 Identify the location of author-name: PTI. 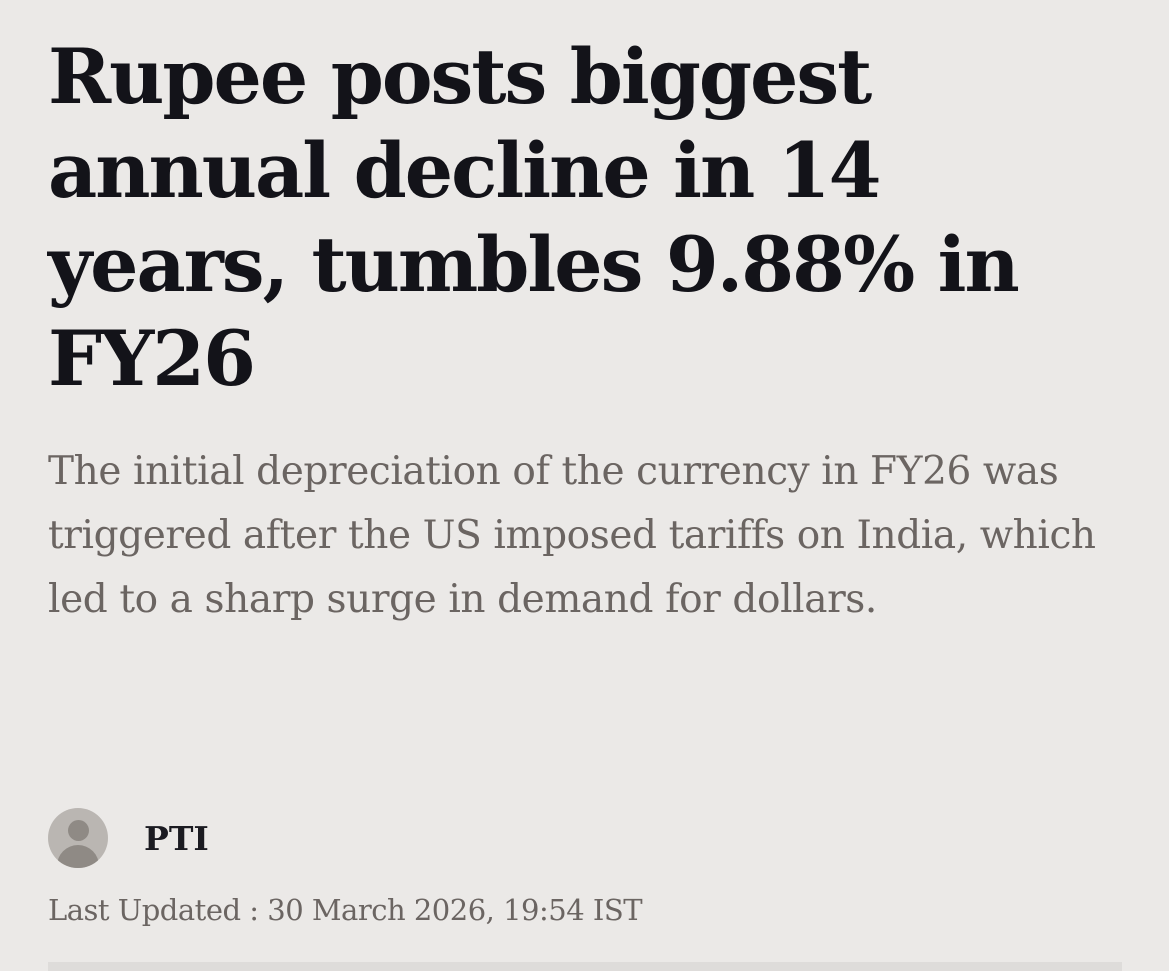
(176, 838).